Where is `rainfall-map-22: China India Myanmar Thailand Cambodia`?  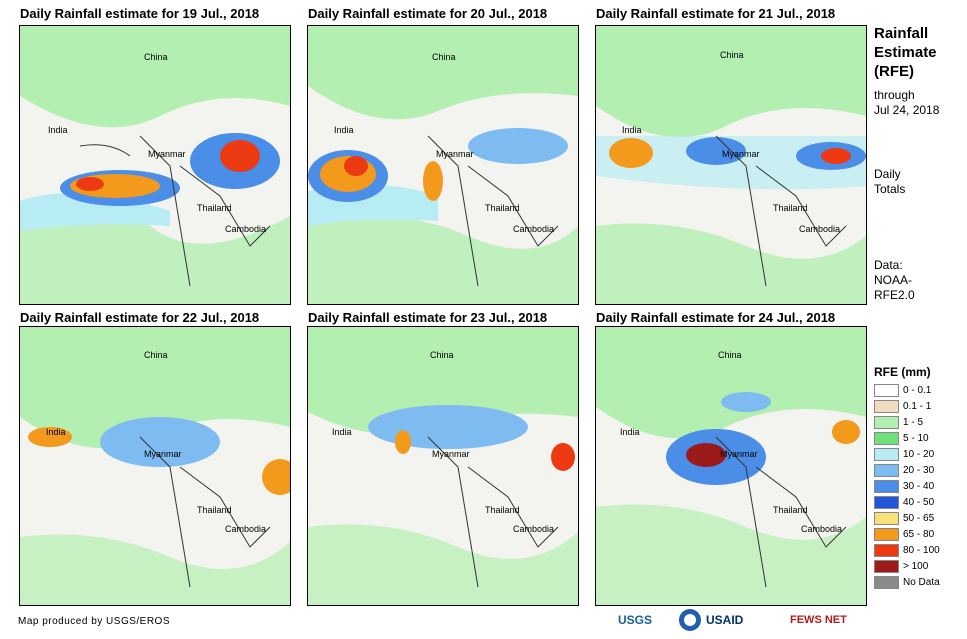
rainfall-map-22: China India Myanmar Thailand Cambodia is located at coordinates (155, 466).